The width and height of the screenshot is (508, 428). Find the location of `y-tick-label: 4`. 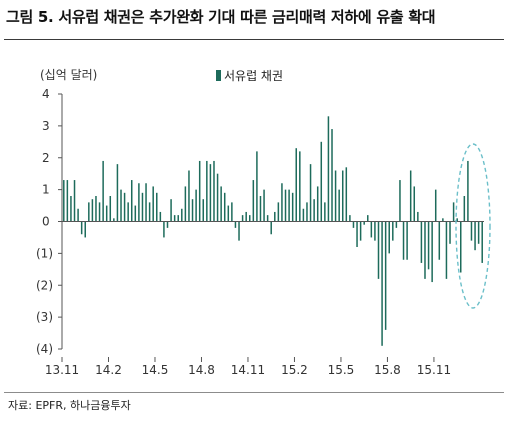

y-tick-label: 4 is located at coordinates (46, 94).